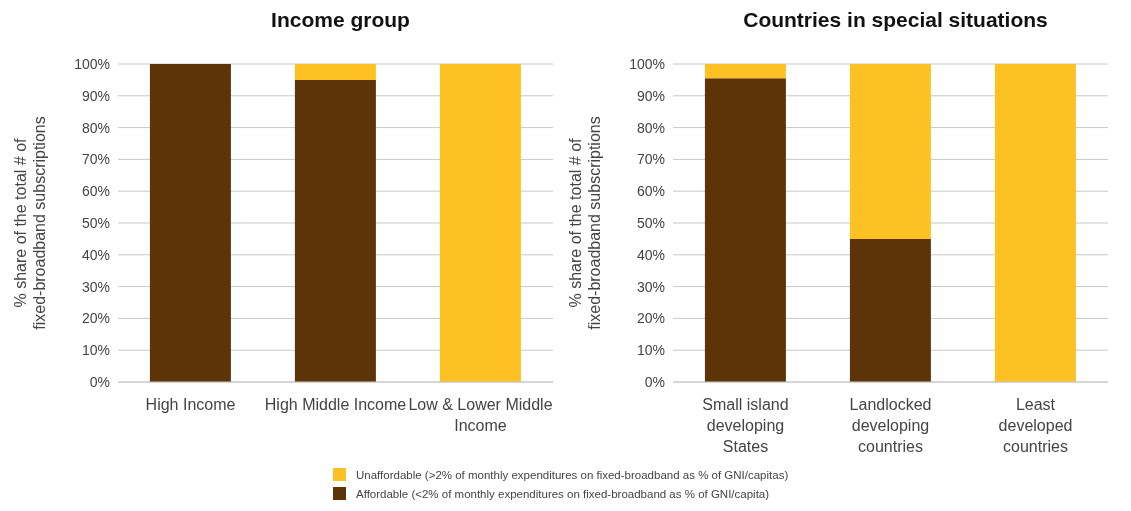 The height and width of the screenshot is (511, 1131). Describe the element at coordinates (563, 493) in the screenshot. I see `legend-label: Affordable (<2% of monthly expenditures on fixed-broadband as % of GNI/capita)` at that location.